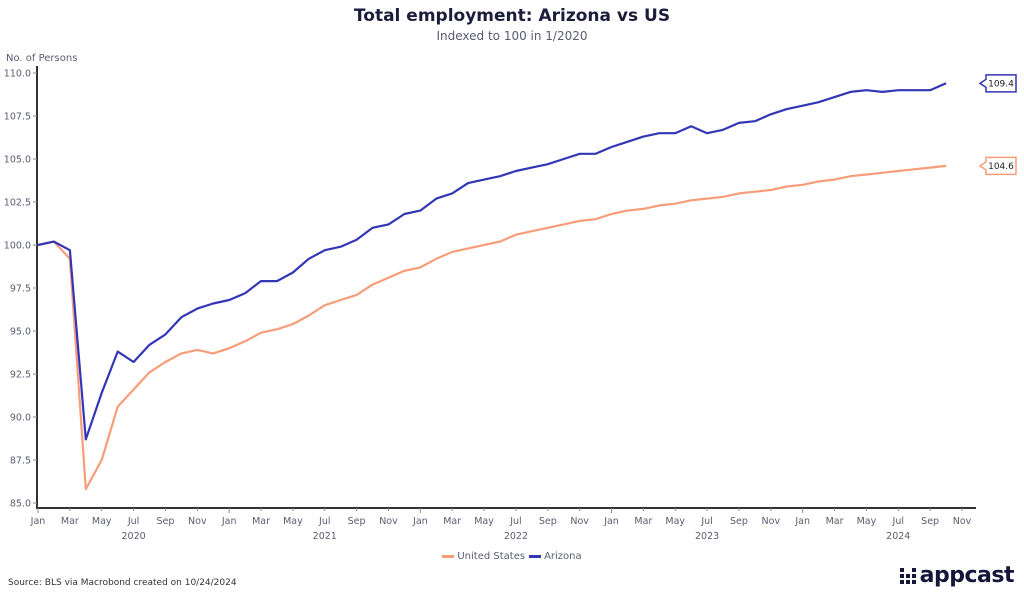  Describe the element at coordinates (512, 16) in the screenshot. I see `chart-title: Total employment: Arizona vs US` at that location.